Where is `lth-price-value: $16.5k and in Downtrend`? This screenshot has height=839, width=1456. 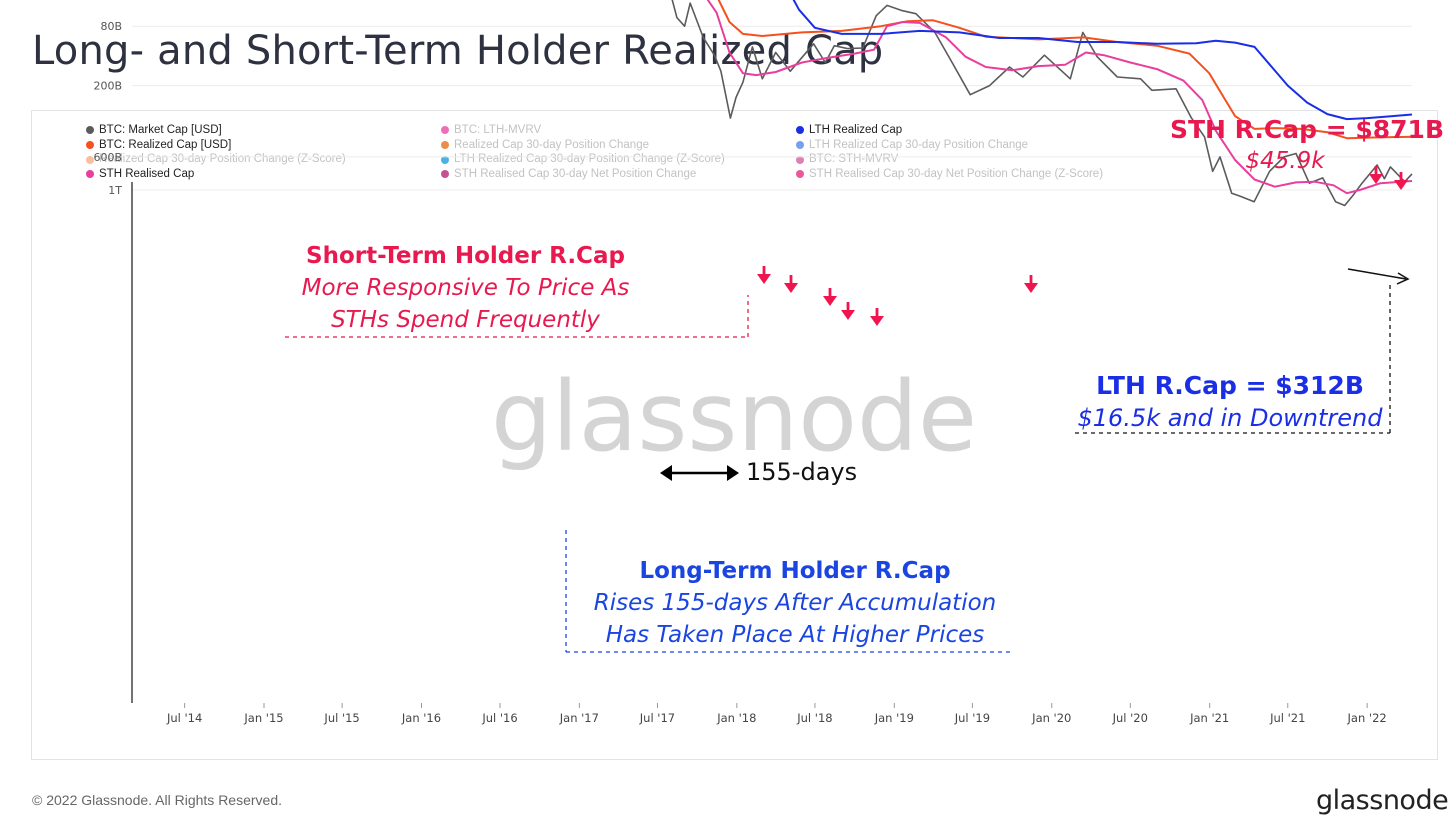 lth-price-value: $16.5k and in Downtrend is located at coordinates (1230, 418).